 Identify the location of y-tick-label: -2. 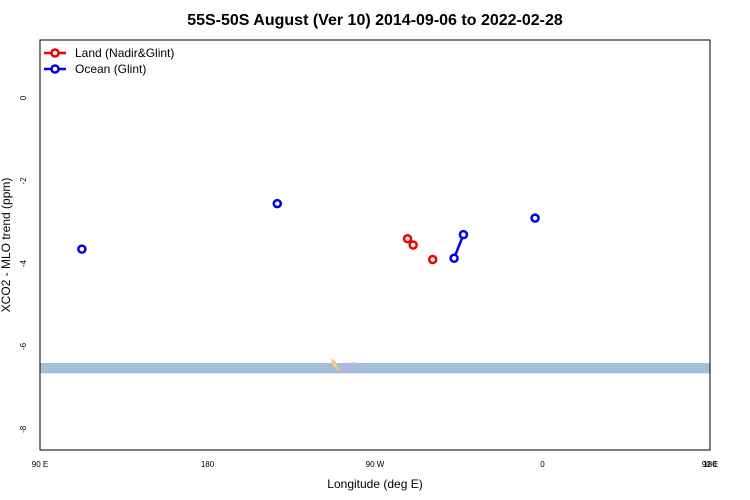
(23, 181).